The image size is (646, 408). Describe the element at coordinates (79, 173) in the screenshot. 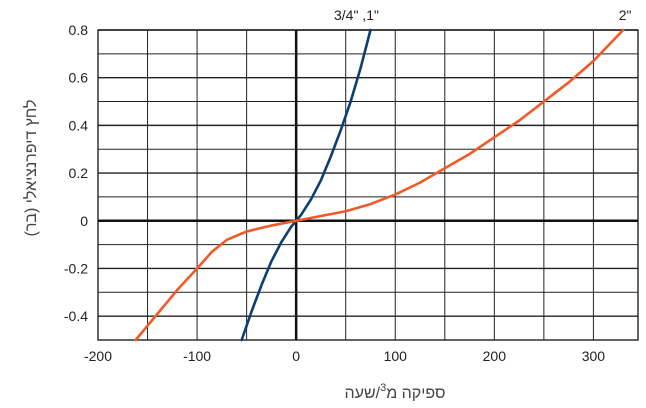

I see `y-tick-label: 0.2` at that location.